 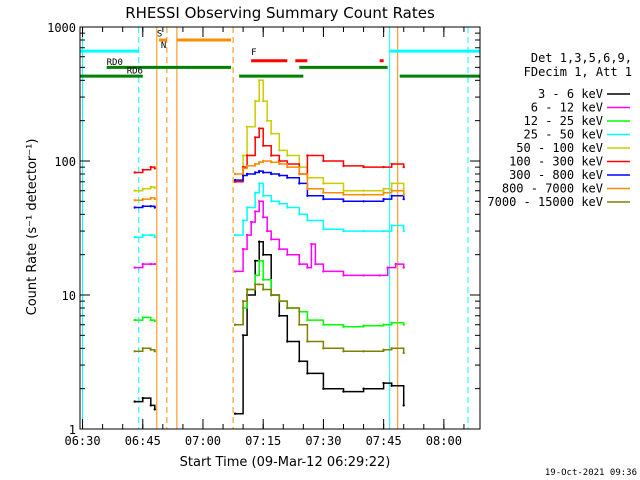 I want to click on legend-item-label-5: 100 - 300 keV, so click(x=556, y=162).